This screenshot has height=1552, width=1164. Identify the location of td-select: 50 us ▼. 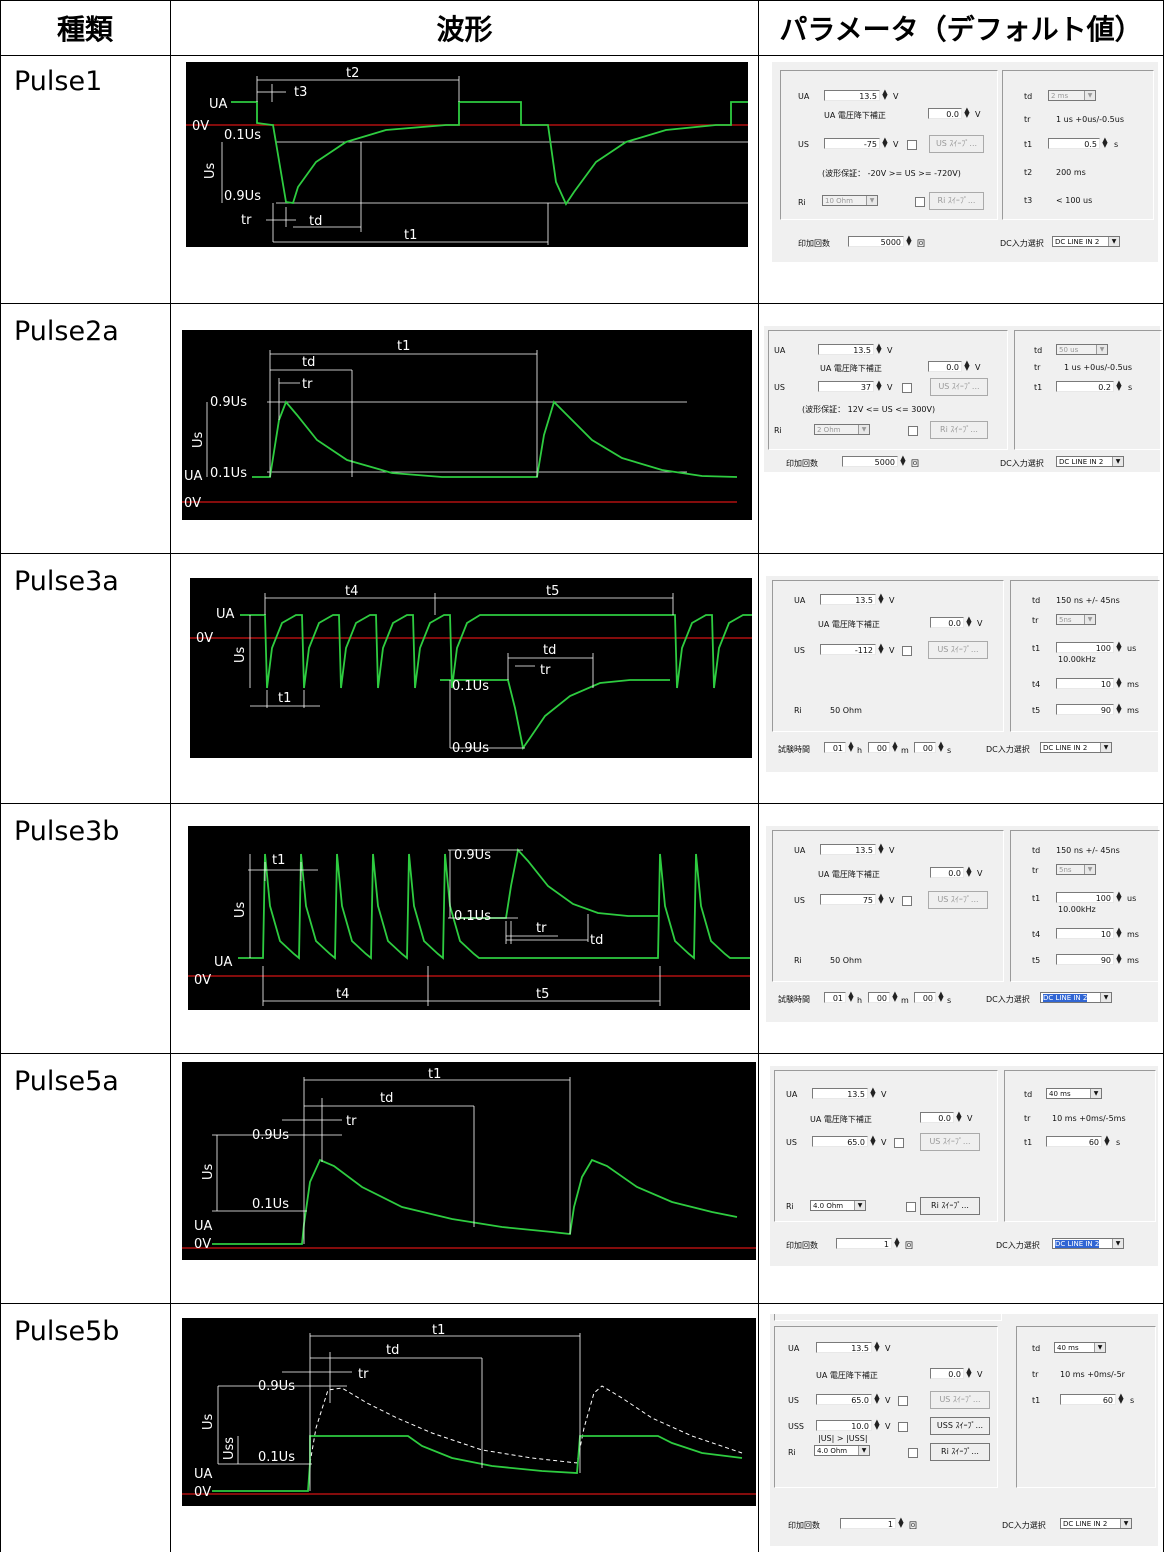
(1082, 349).